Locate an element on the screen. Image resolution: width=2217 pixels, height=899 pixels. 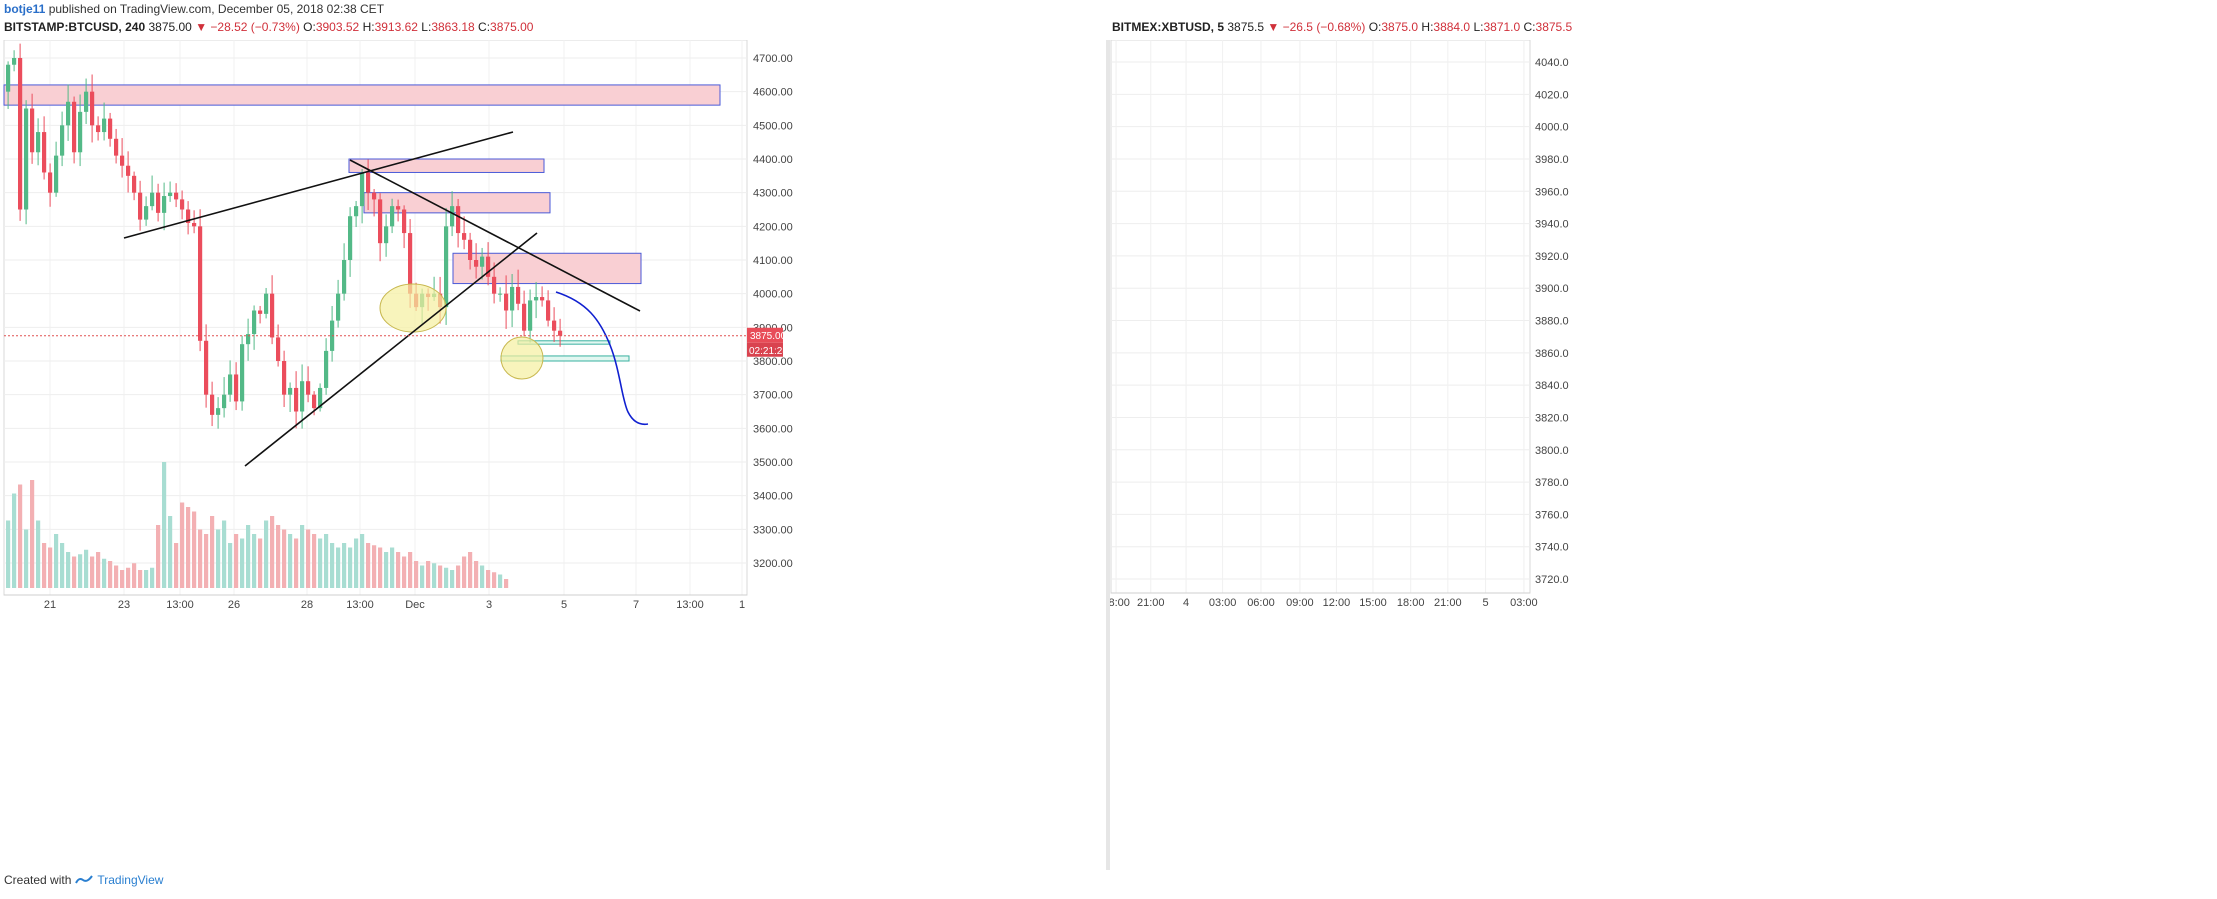
author-link: botje11 is located at coordinates (25, 9).